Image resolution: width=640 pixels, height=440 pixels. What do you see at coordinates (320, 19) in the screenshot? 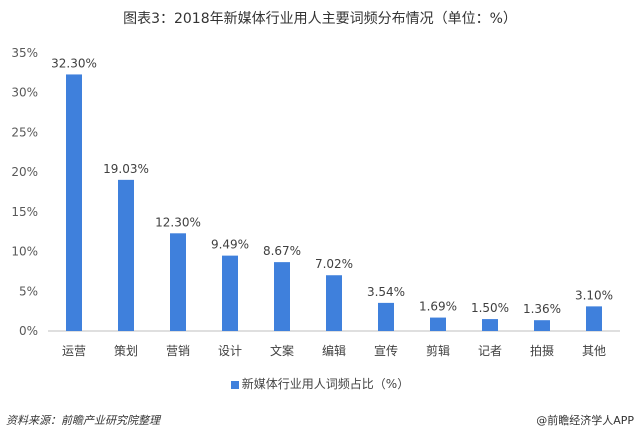
I see `chart-title: 图表3：2018年新媒体行业用人主要词频分布情况（单位：%）` at bounding box center [320, 19].